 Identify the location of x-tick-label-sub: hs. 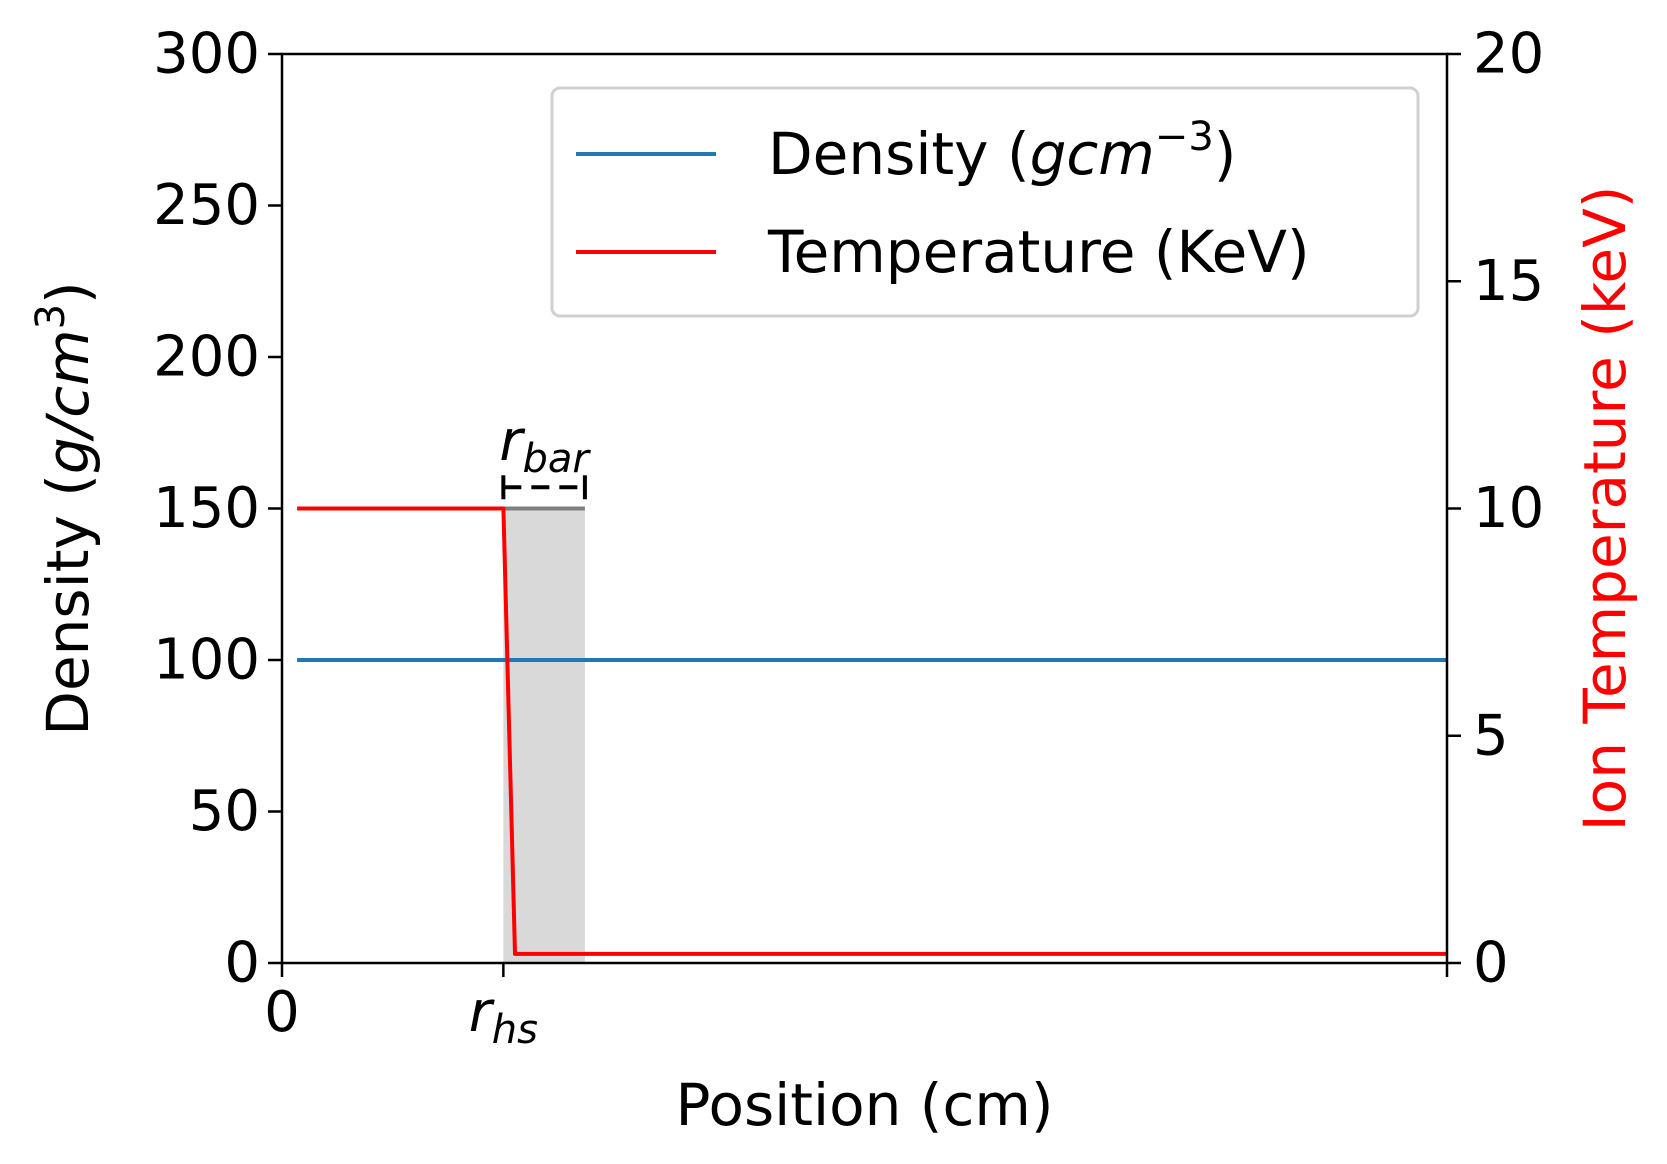
(515, 1030).